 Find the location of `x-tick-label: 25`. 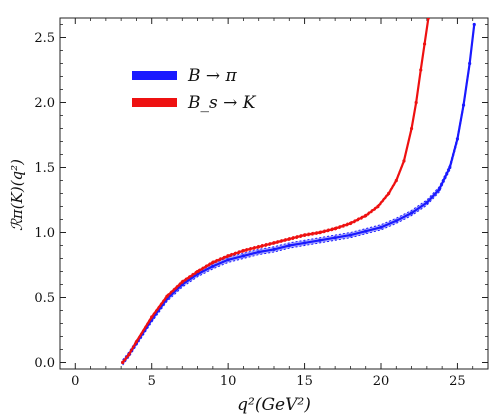

x-tick-label: 25 is located at coordinates (457, 381).